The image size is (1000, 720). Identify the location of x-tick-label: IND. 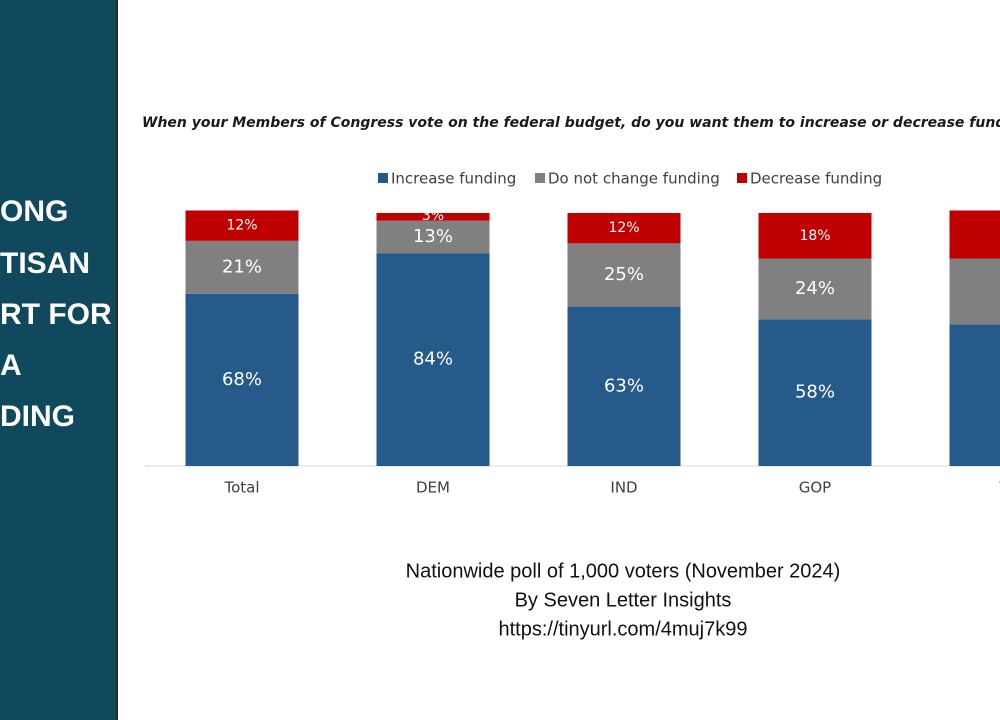
(623, 488).